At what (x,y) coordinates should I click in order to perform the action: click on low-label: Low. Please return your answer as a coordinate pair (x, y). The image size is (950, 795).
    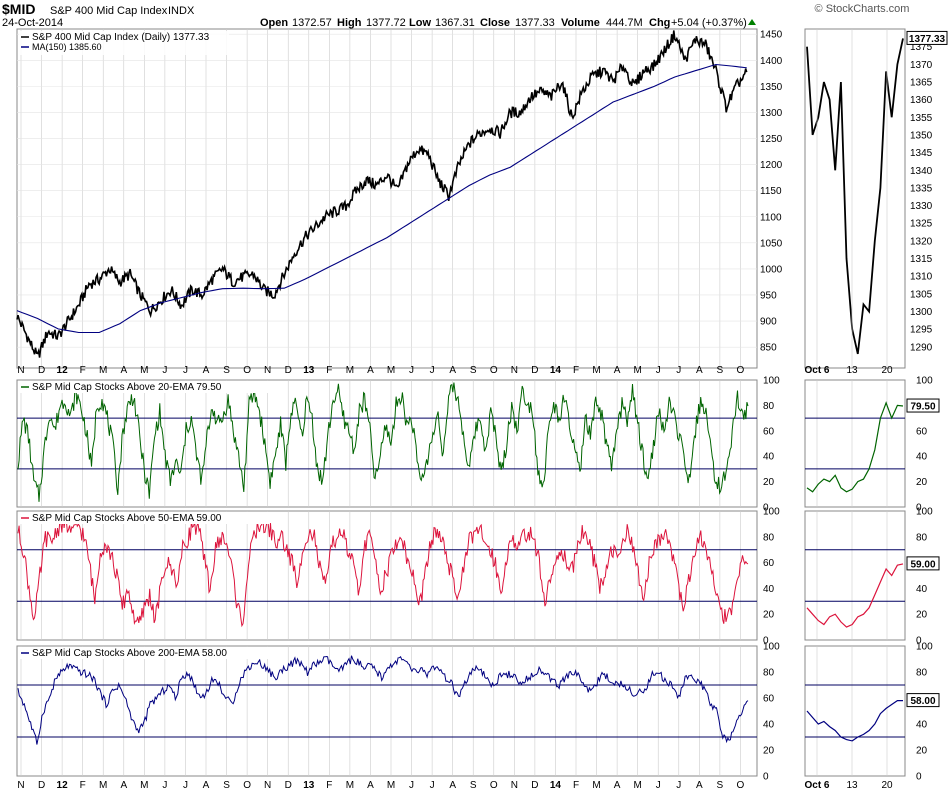
    Looking at the image, I should click on (420, 23).